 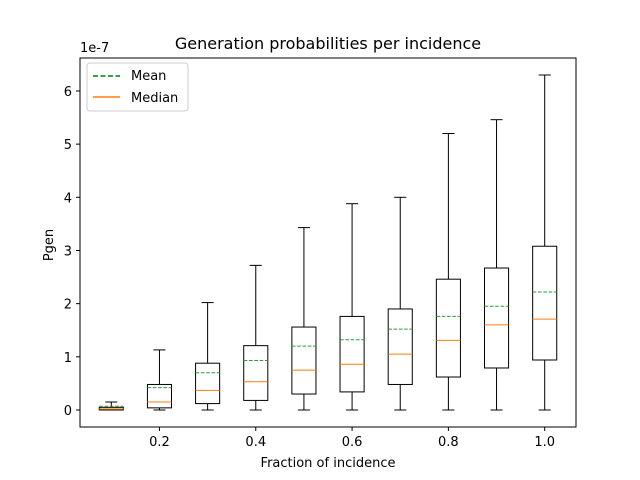 I want to click on y-axis-title: Pgen, so click(x=49, y=245).